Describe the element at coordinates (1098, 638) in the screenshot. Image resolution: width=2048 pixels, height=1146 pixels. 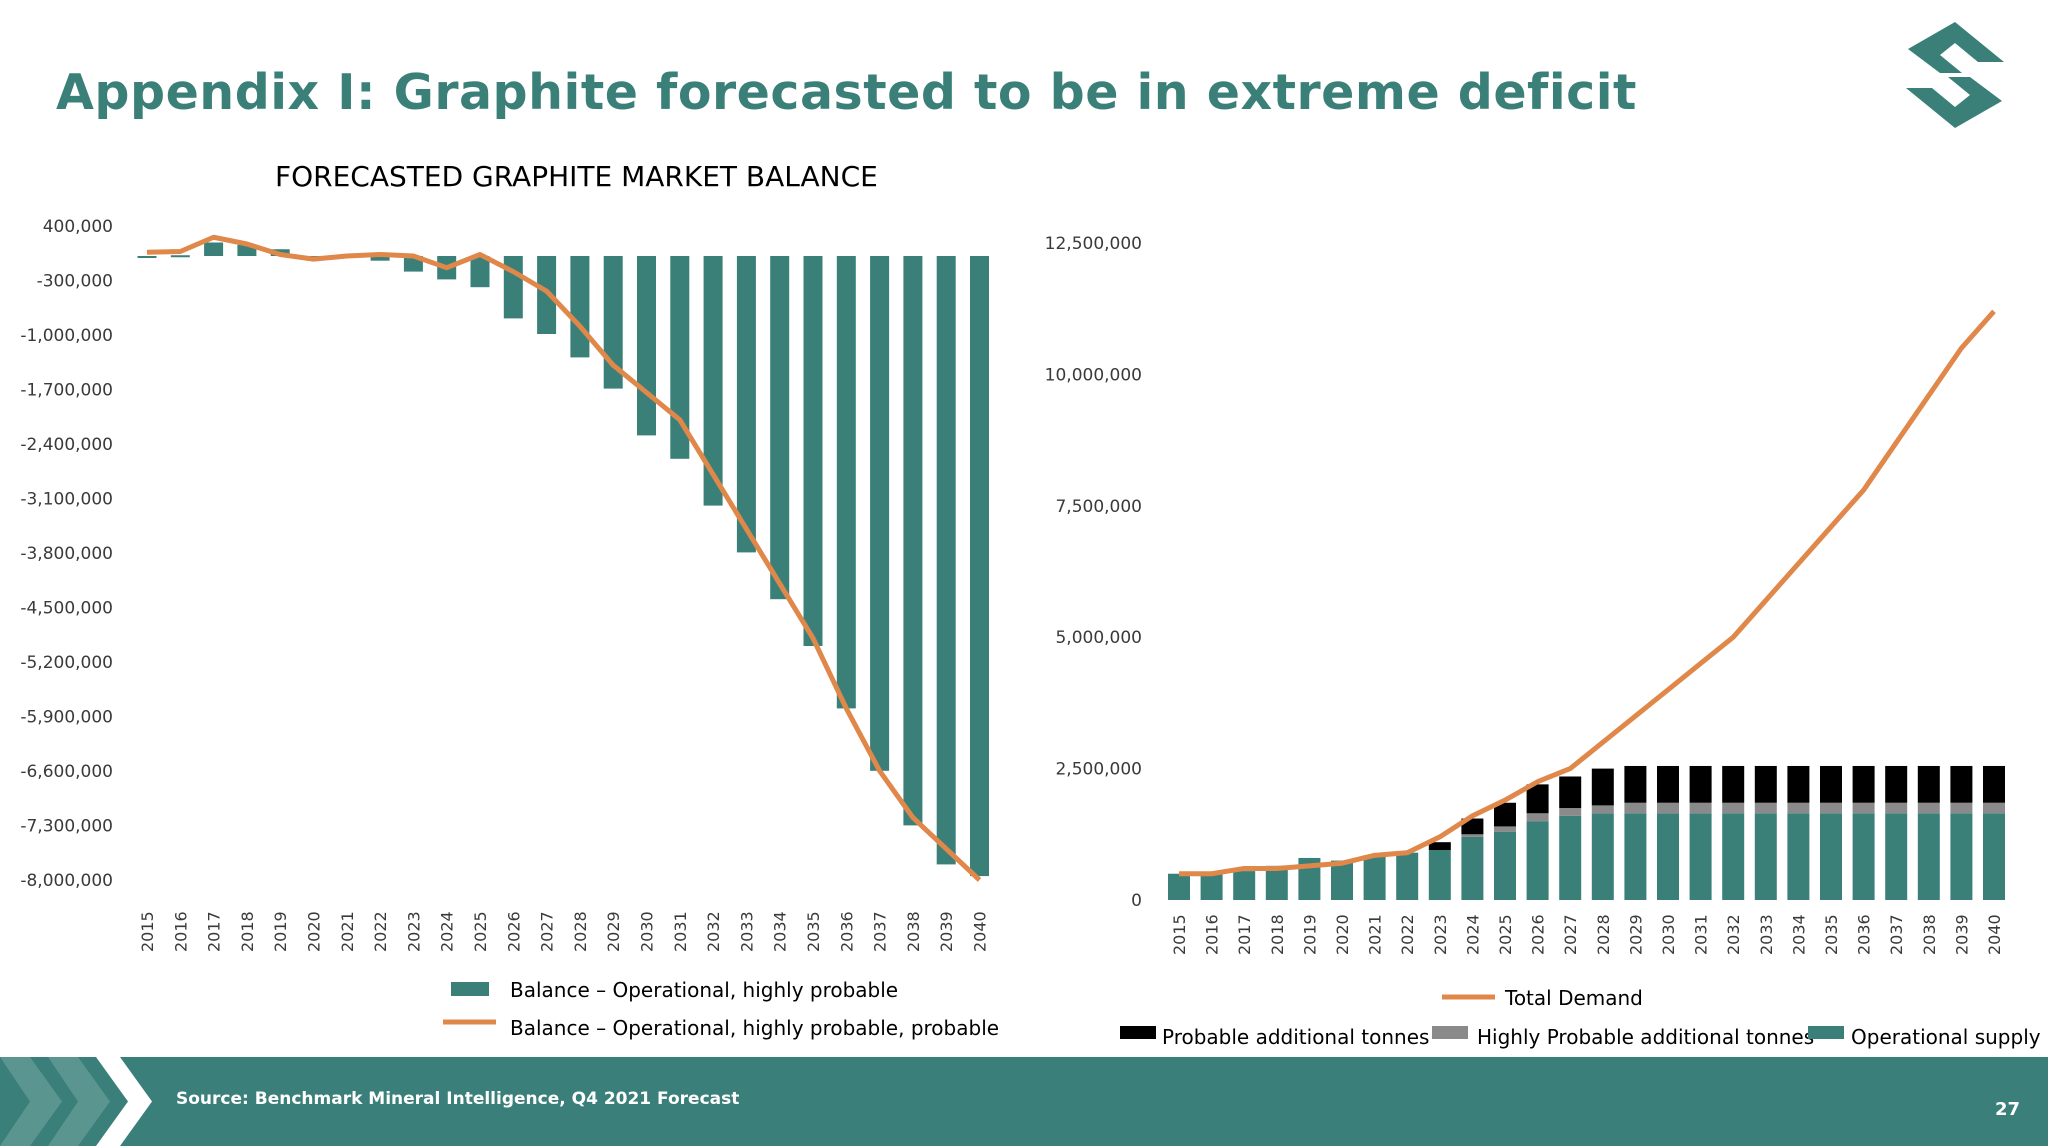
I see `y-tick-label: 5,000,000` at that location.